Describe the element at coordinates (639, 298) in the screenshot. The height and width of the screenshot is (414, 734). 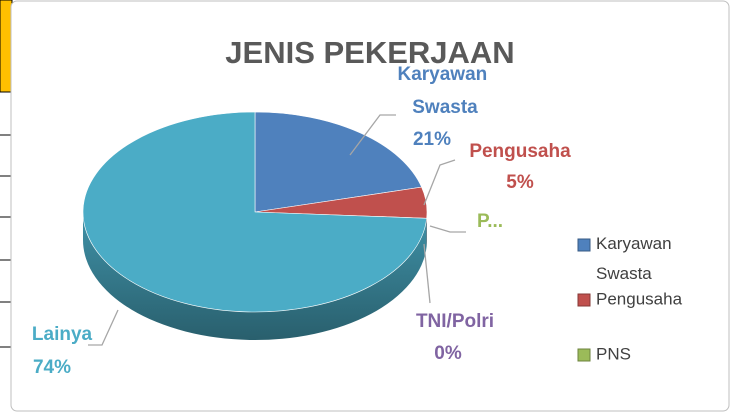
I see `legend-label: Pengusaha` at that location.